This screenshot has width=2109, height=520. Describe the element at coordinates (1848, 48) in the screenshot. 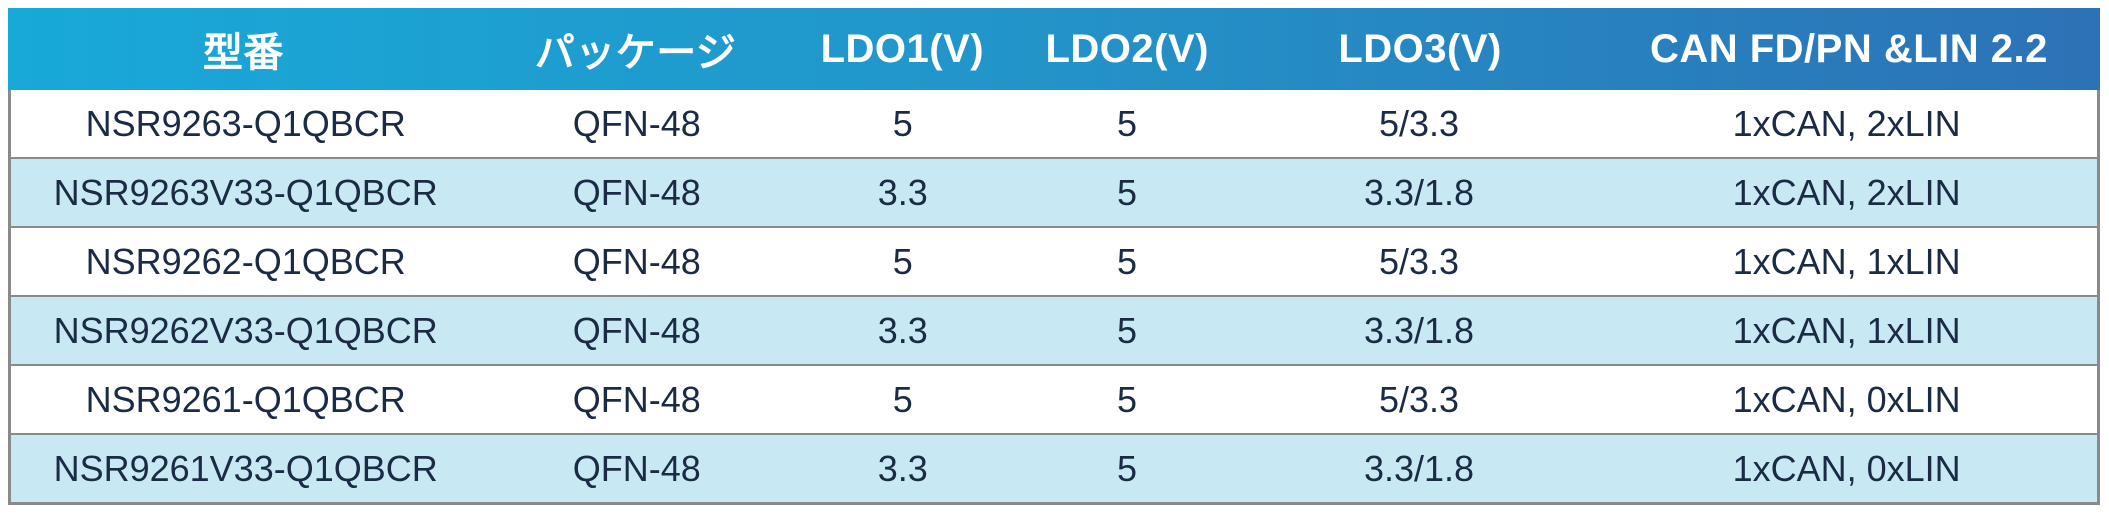

I see `col-header-can-lin: CAN FD/PN &LIN 2.2` at that location.